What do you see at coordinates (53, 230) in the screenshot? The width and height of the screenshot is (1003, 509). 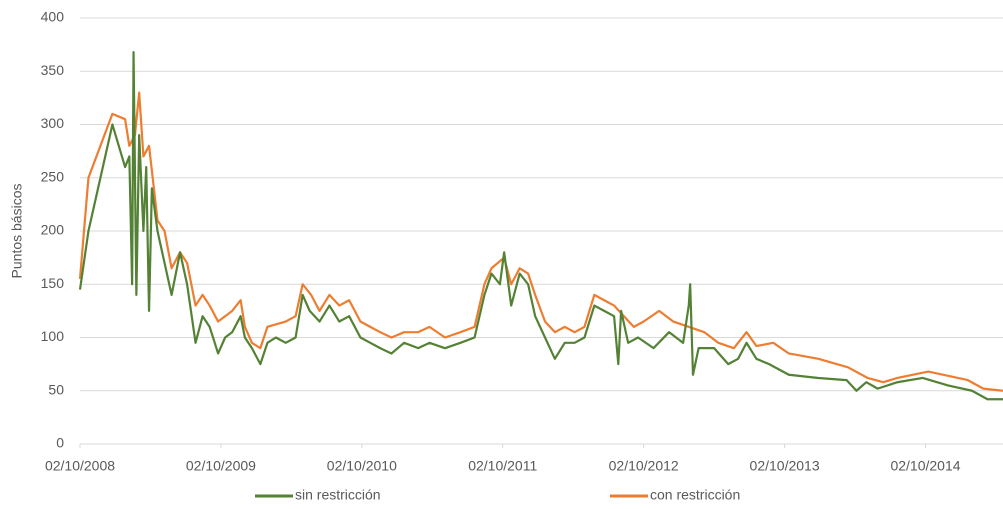 I see `y-tick-label: 200` at bounding box center [53, 230].